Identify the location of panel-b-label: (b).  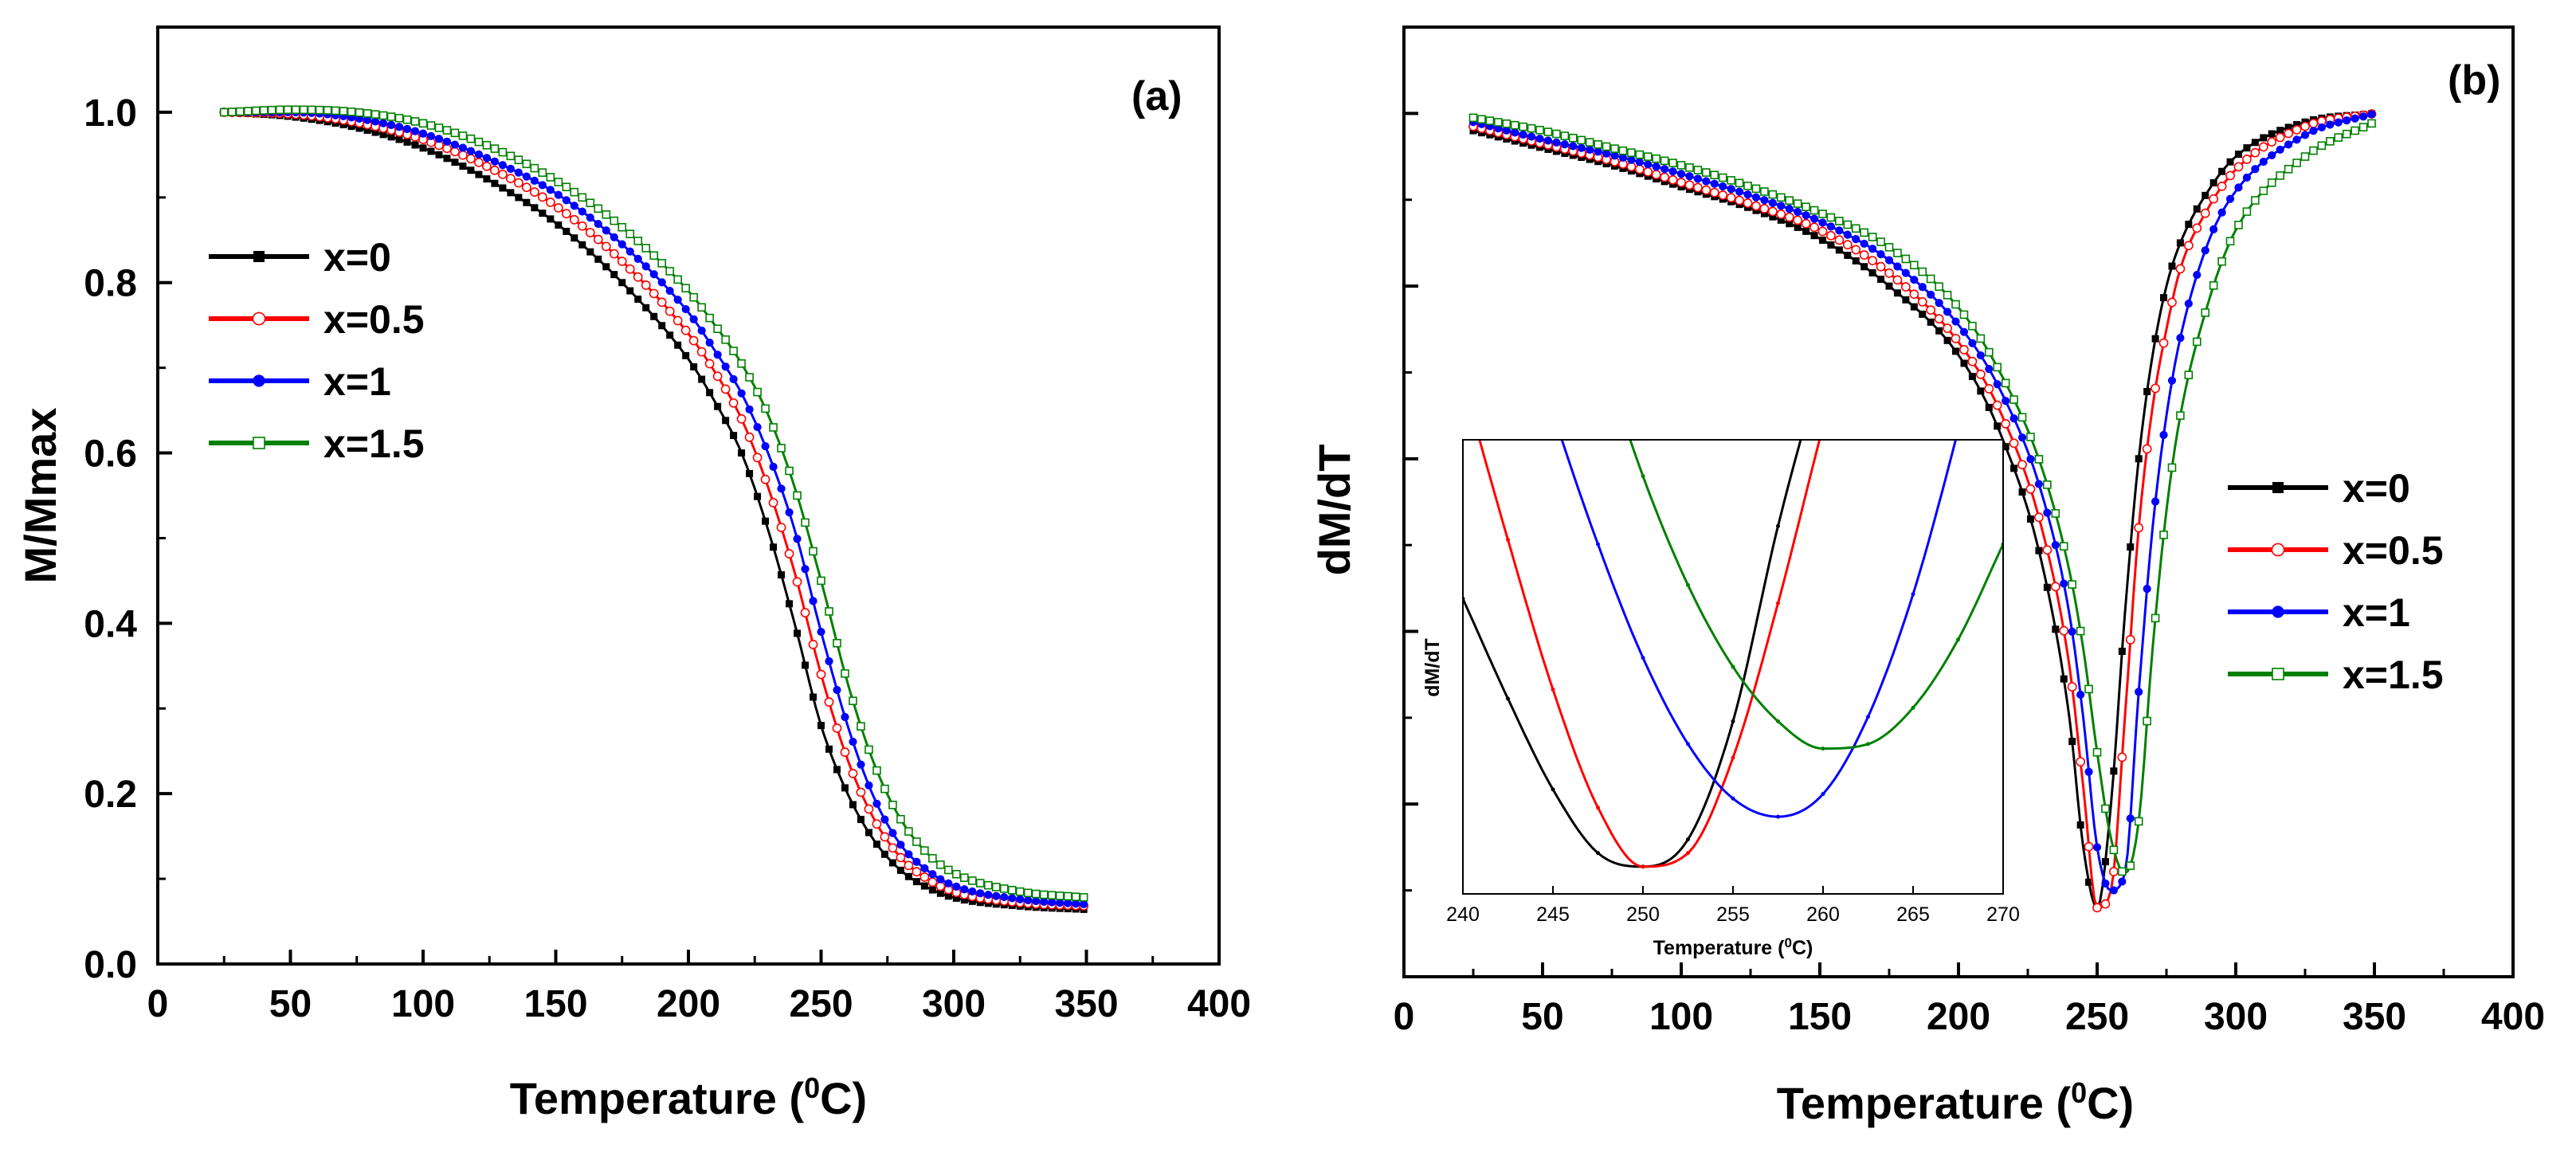
(2474, 80).